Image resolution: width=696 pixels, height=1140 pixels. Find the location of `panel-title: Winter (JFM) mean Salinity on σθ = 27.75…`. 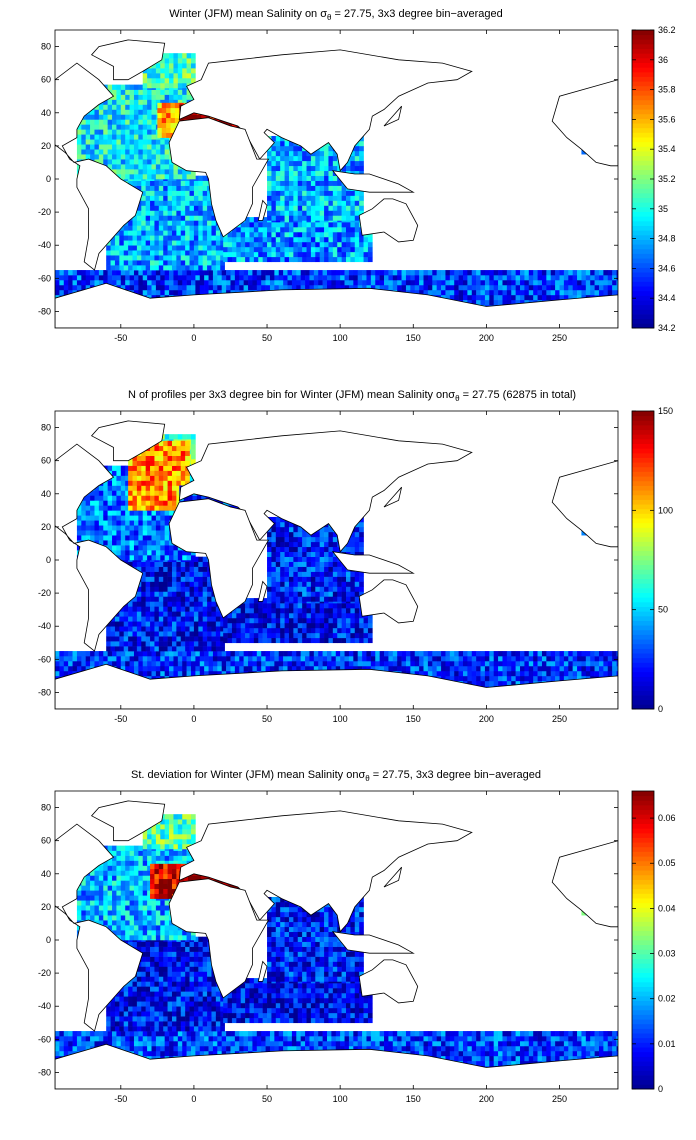

panel-title: Winter (JFM) mean Salinity on σθ = 27.75… is located at coordinates (335, 15).